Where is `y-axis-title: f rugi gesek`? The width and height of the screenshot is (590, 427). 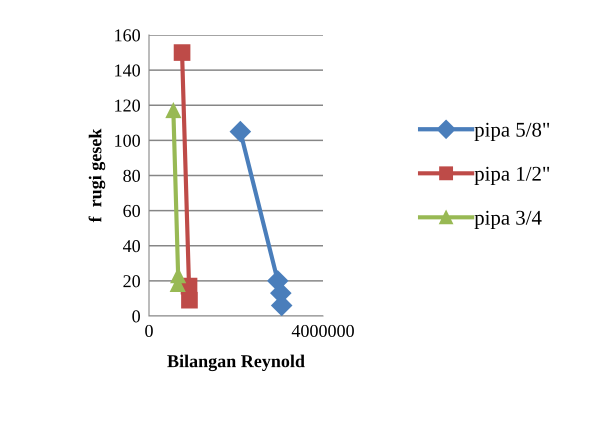 y-axis-title: f rugi gesek is located at coordinates (97, 175).